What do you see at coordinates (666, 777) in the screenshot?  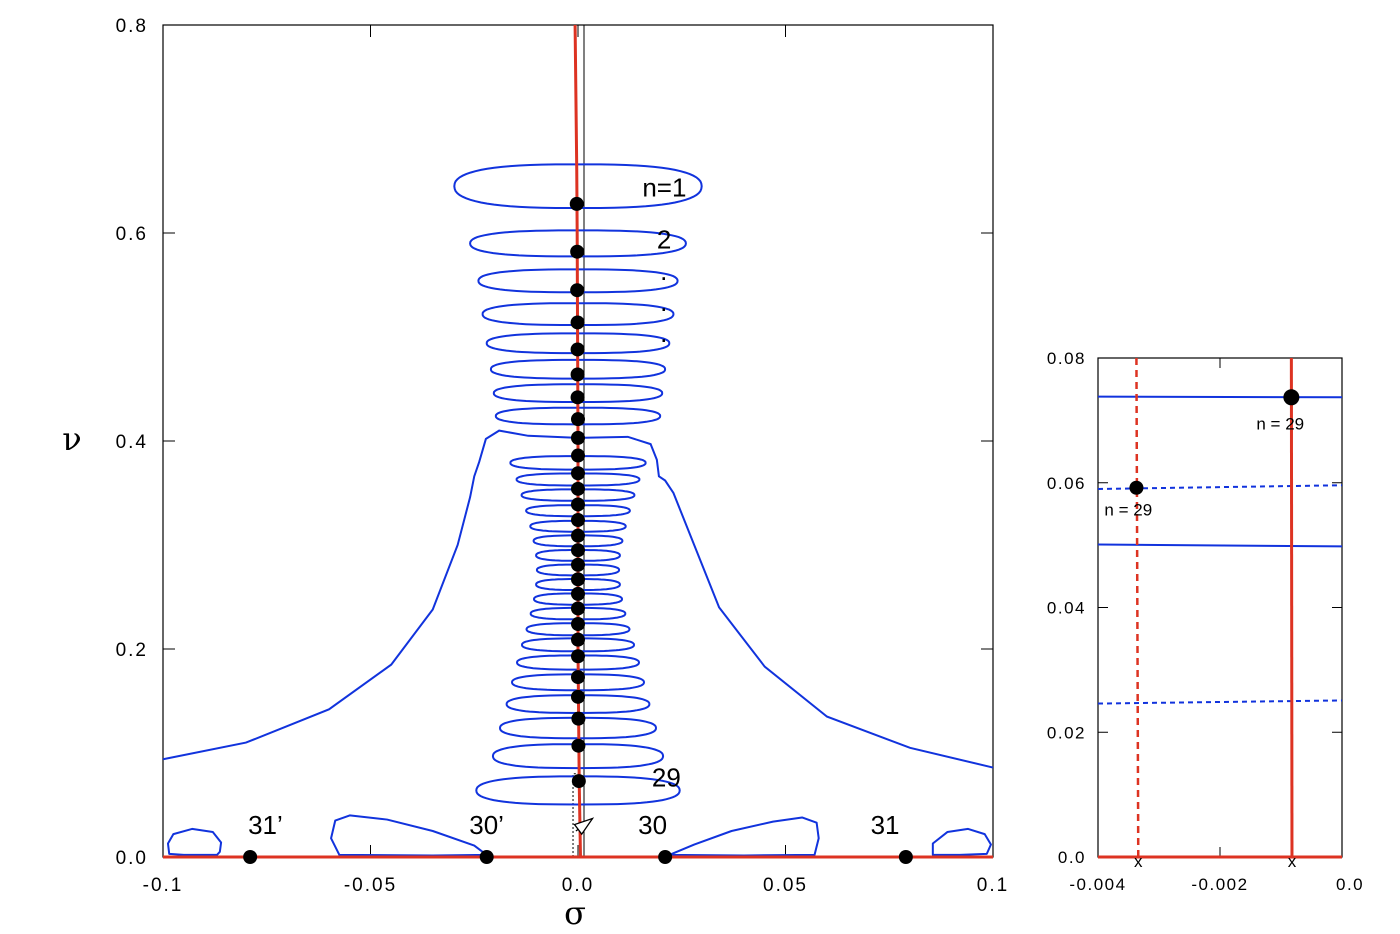 I see `annotation-label: 29` at bounding box center [666, 777].